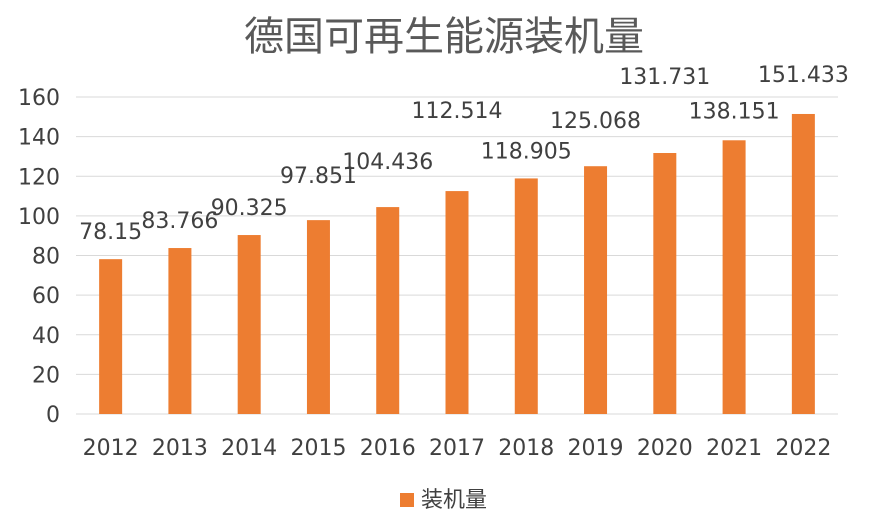 The image size is (888, 532). I want to click on chart-title: 德国可再生能源装机量, so click(444, 37).